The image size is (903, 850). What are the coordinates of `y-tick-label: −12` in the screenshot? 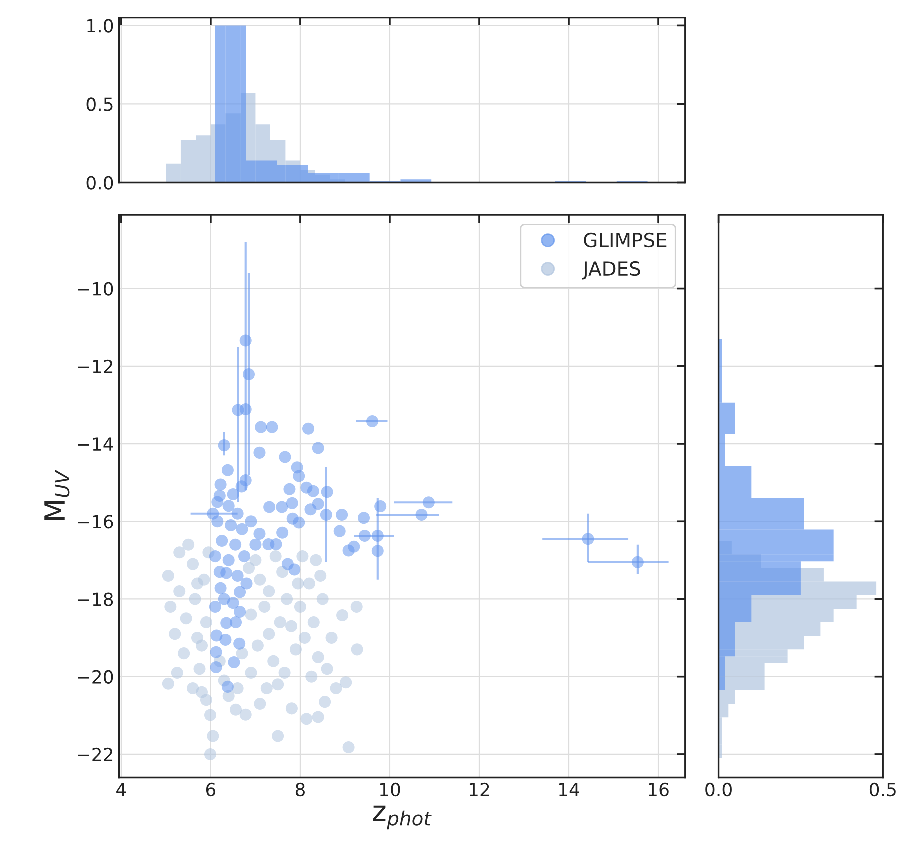 It's located at (95, 367).